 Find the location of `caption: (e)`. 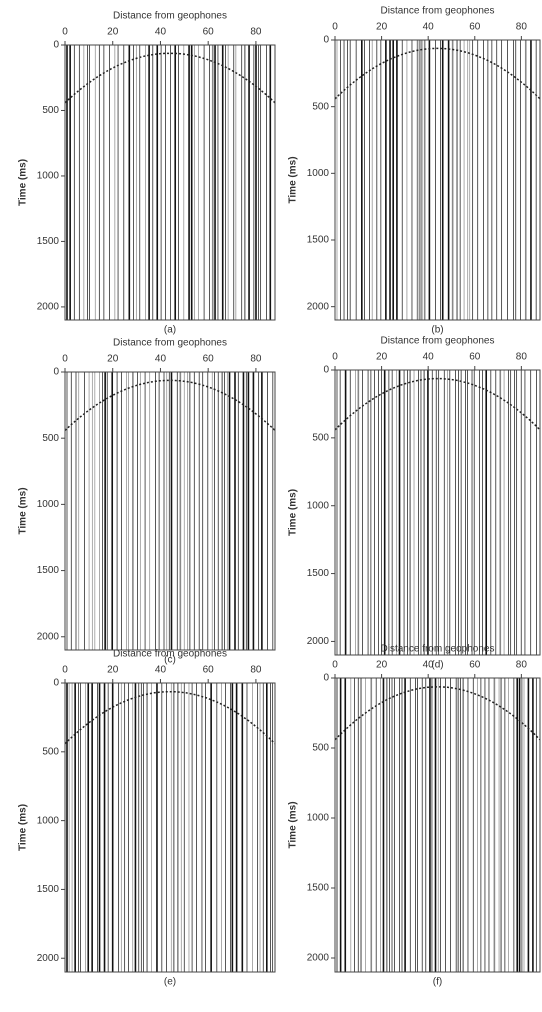

caption: (e) is located at coordinates (170, 982).